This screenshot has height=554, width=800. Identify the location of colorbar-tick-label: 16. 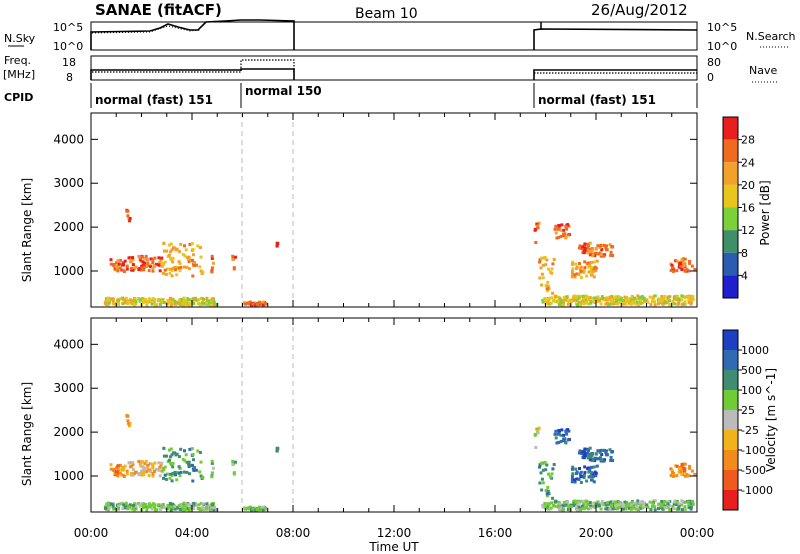
(748, 208).